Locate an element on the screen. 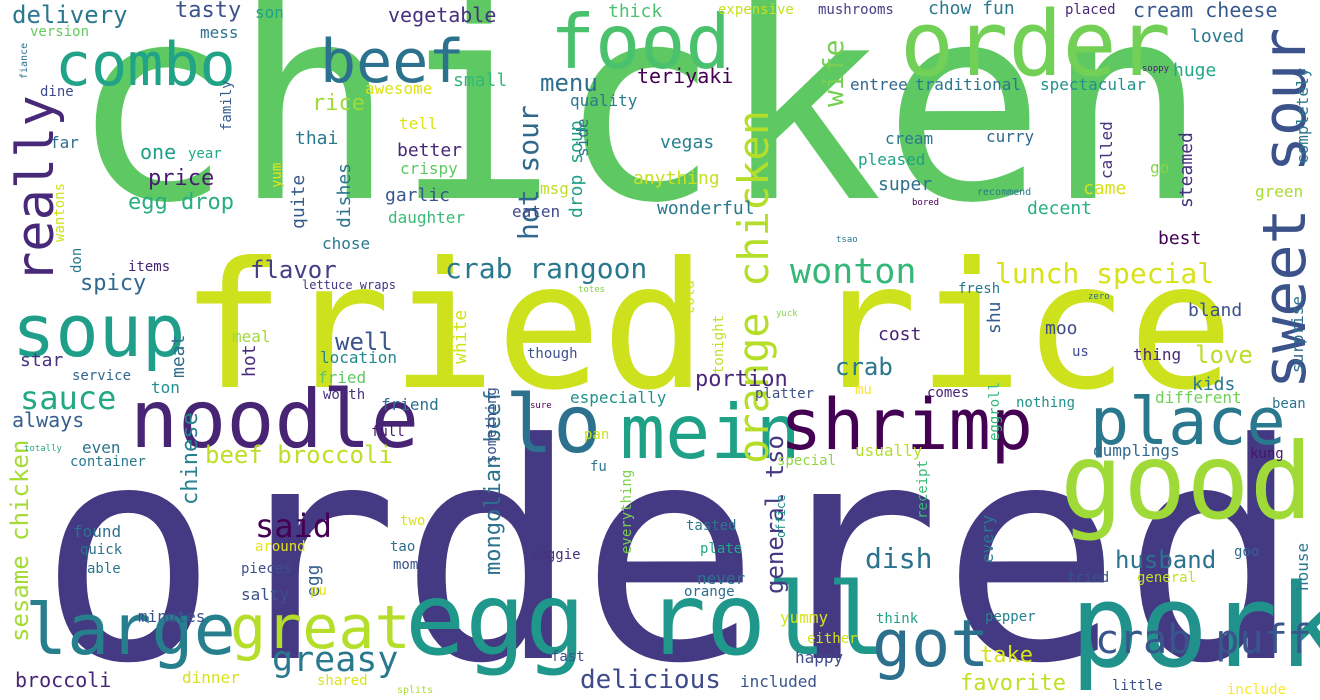  word-fried: fried is located at coordinates (342, 377).